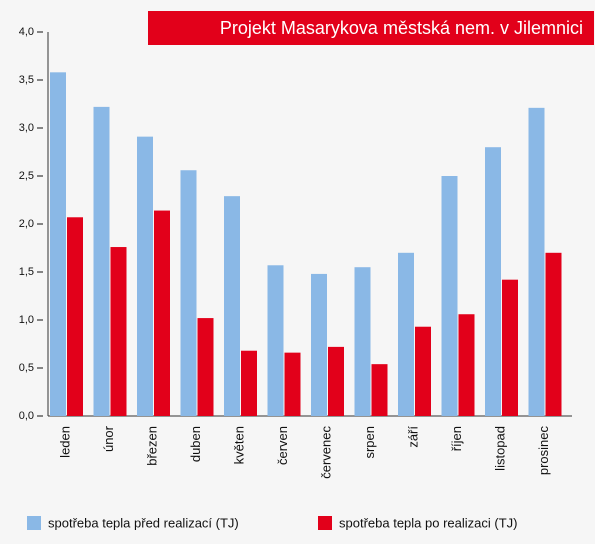  What do you see at coordinates (143, 522) in the screenshot?
I see `legend-label: spotřeba tepla před realizací (TJ)` at bounding box center [143, 522].